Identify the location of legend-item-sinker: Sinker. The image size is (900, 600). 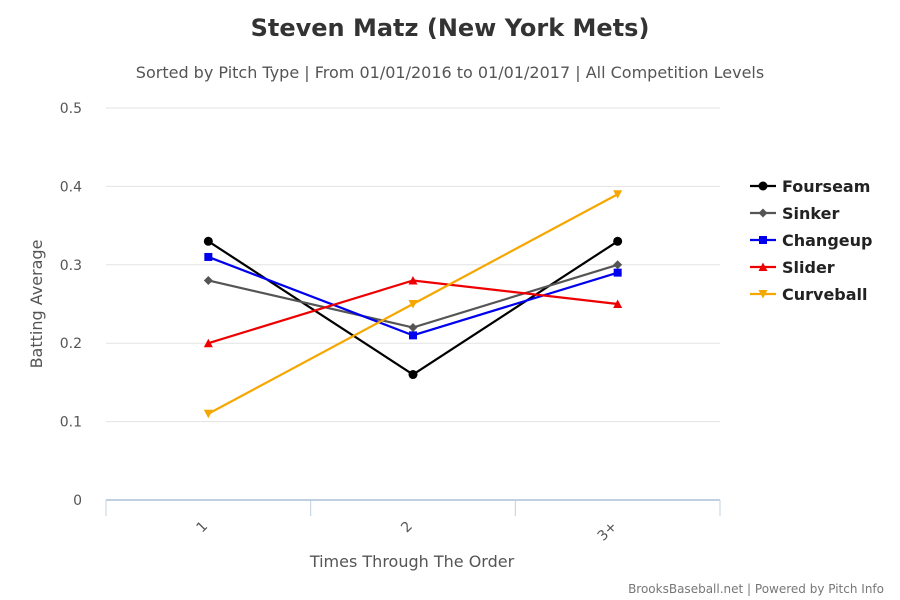
(794, 213).